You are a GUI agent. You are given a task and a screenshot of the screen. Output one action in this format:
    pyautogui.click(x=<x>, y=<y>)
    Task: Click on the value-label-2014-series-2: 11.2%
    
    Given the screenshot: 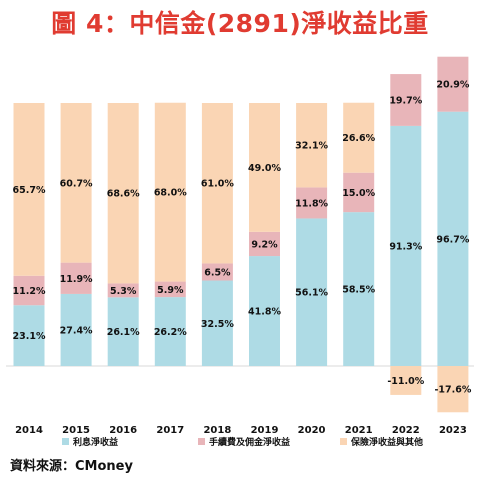 What is the action you would take?
    pyautogui.click(x=29, y=291)
    